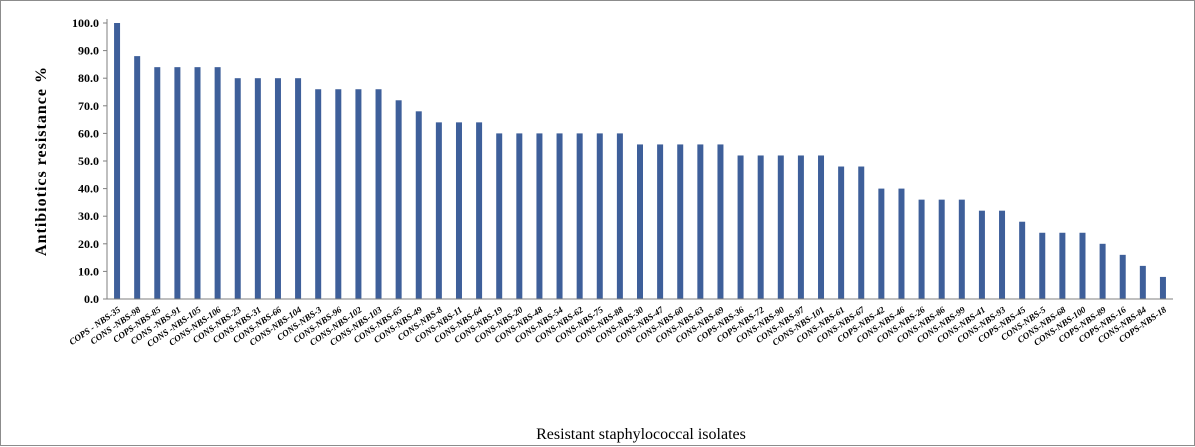 The height and width of the screenshot is (447, 1195). I want to click on y-tick-label: 40.0, so click(88, 189).